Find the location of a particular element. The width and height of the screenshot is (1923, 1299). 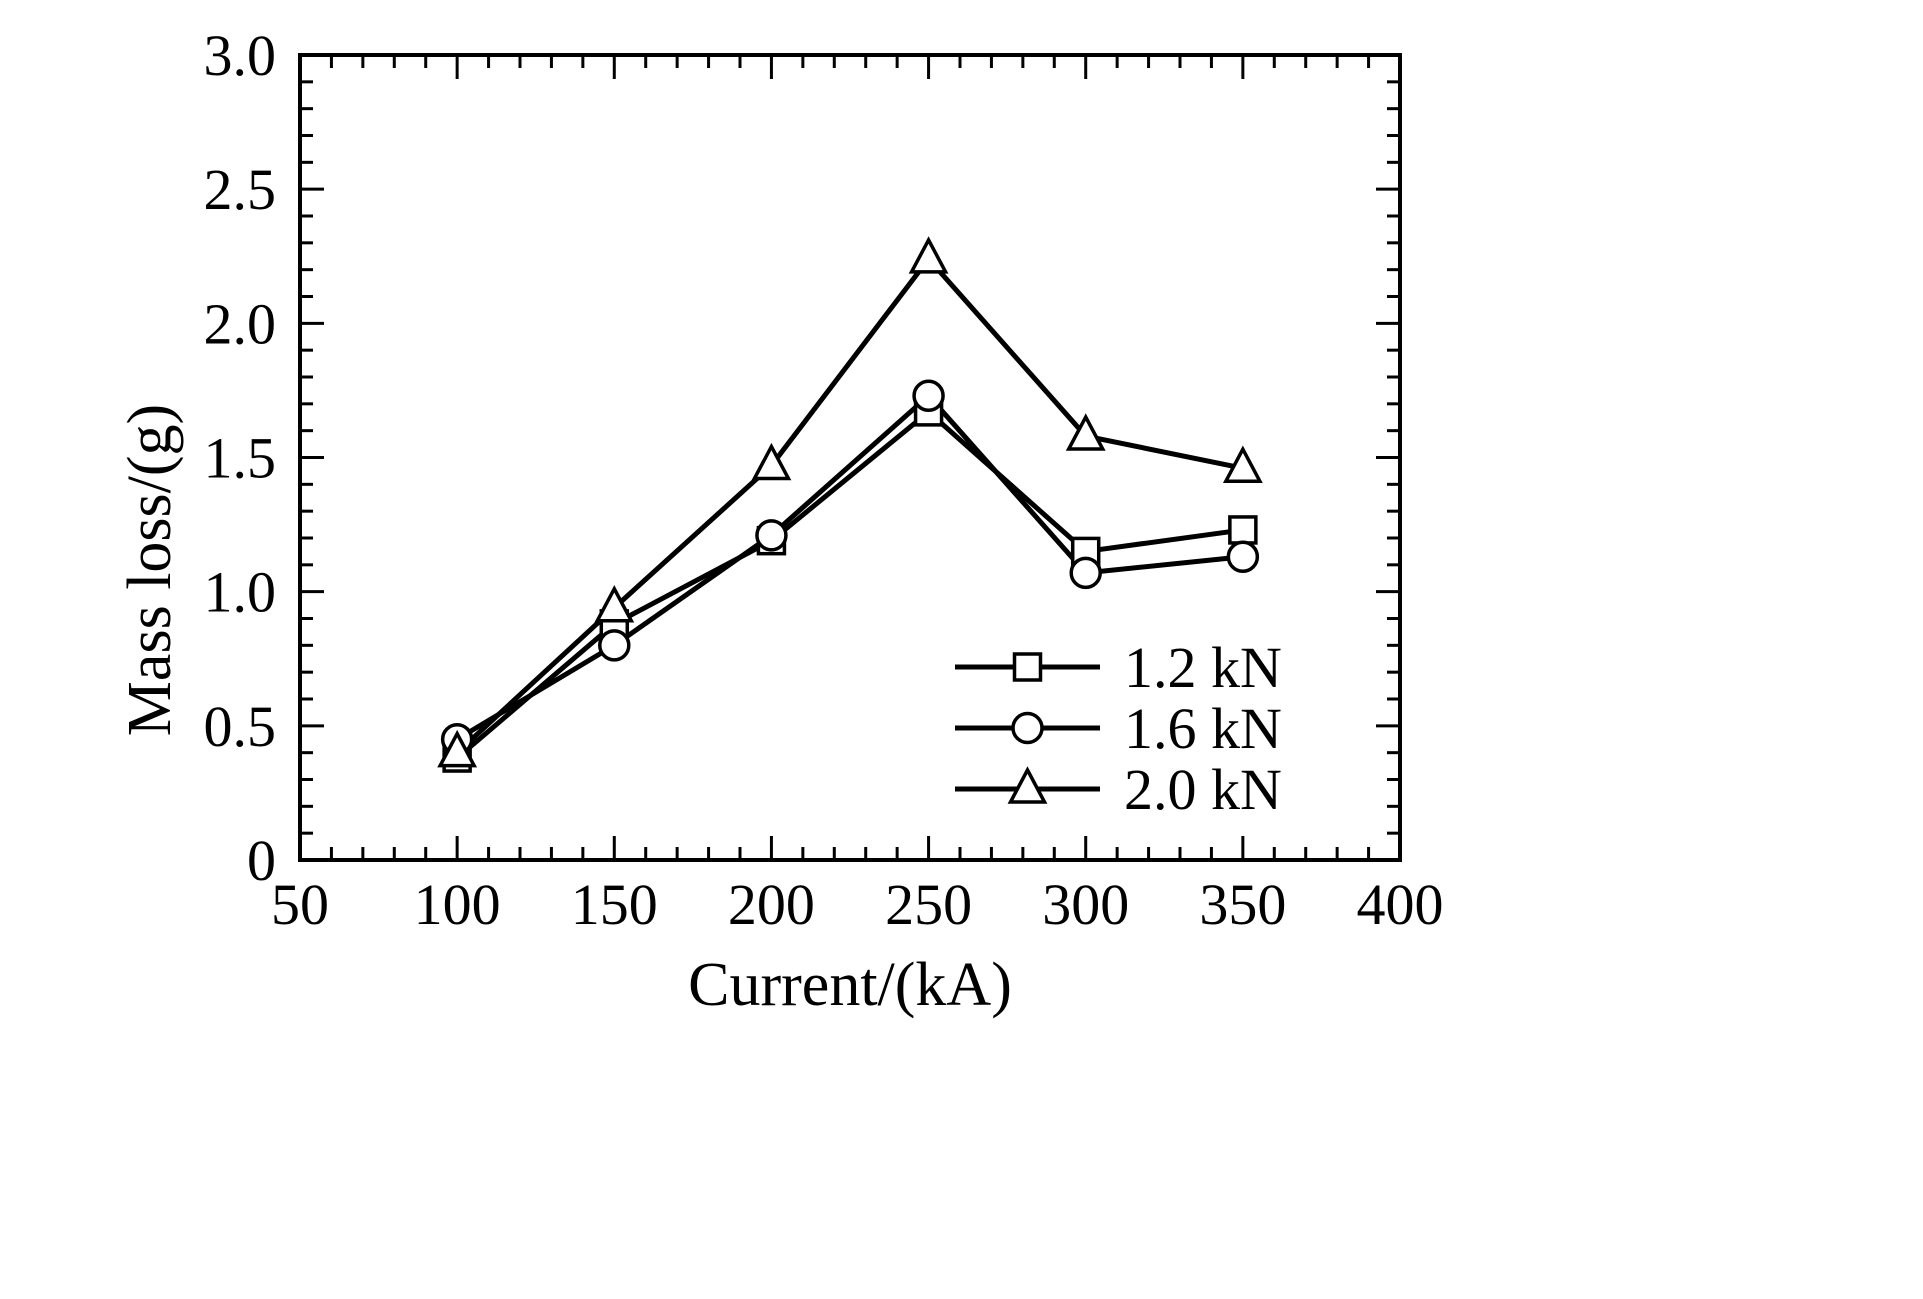

legend-marker-triangle is located at coordinates (1027, 785).